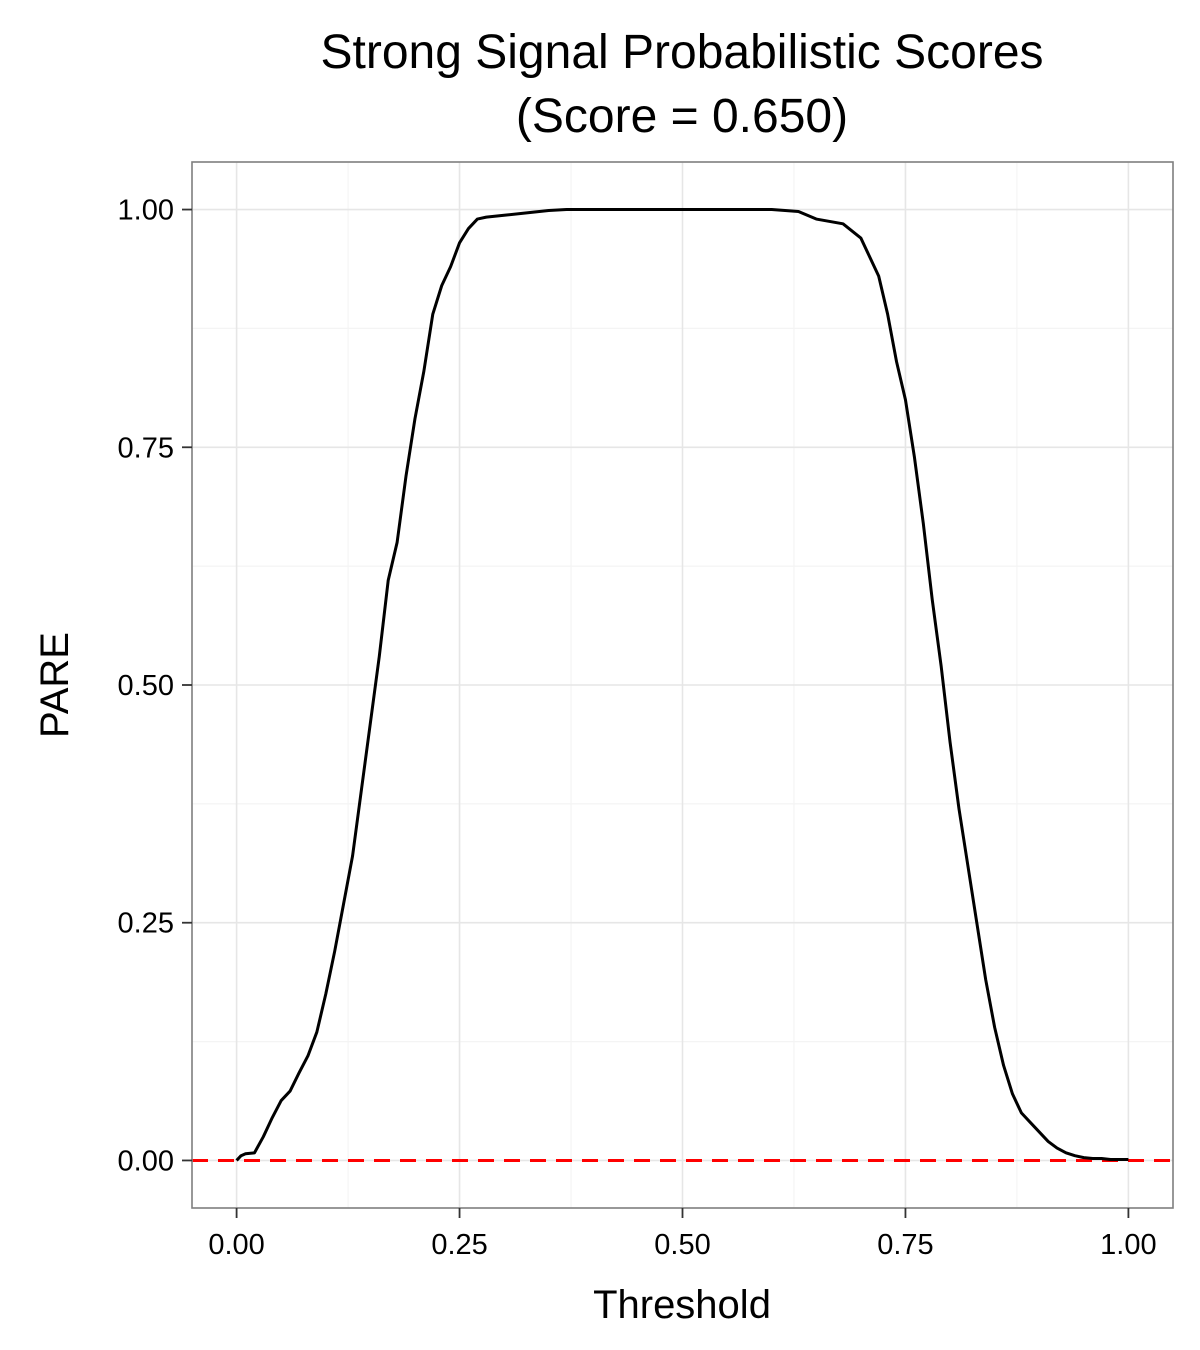 This screenshot has height=1350, width=1200. I want to click on x-tick-label: 0.25, so click(459, 1245).